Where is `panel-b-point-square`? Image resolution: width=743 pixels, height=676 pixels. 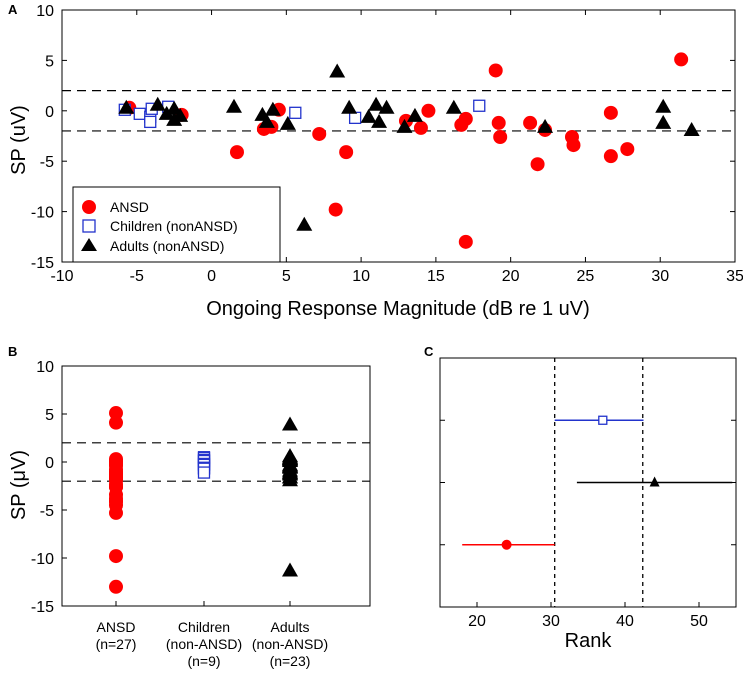
panel-b-point-square is located at coordinates (204, 472).